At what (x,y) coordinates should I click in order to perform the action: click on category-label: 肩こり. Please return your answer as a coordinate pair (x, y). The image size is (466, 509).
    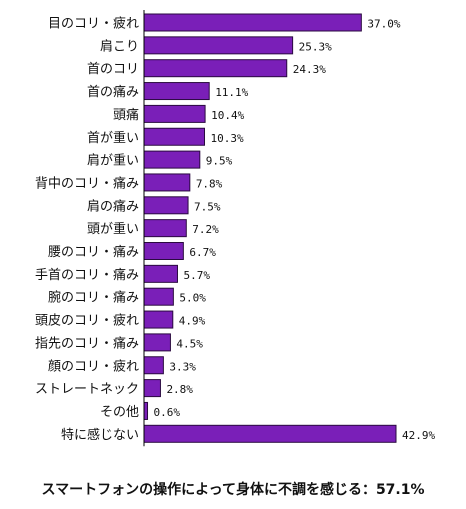
    Looking at the image, I should click on (119, 46).